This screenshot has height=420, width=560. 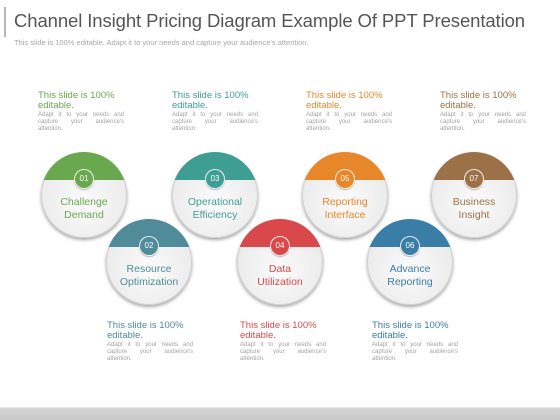 What do you see at coordinates (5, 22) in the screenshot?
I see `title-accent-bar` at bounding box center [5, 22].